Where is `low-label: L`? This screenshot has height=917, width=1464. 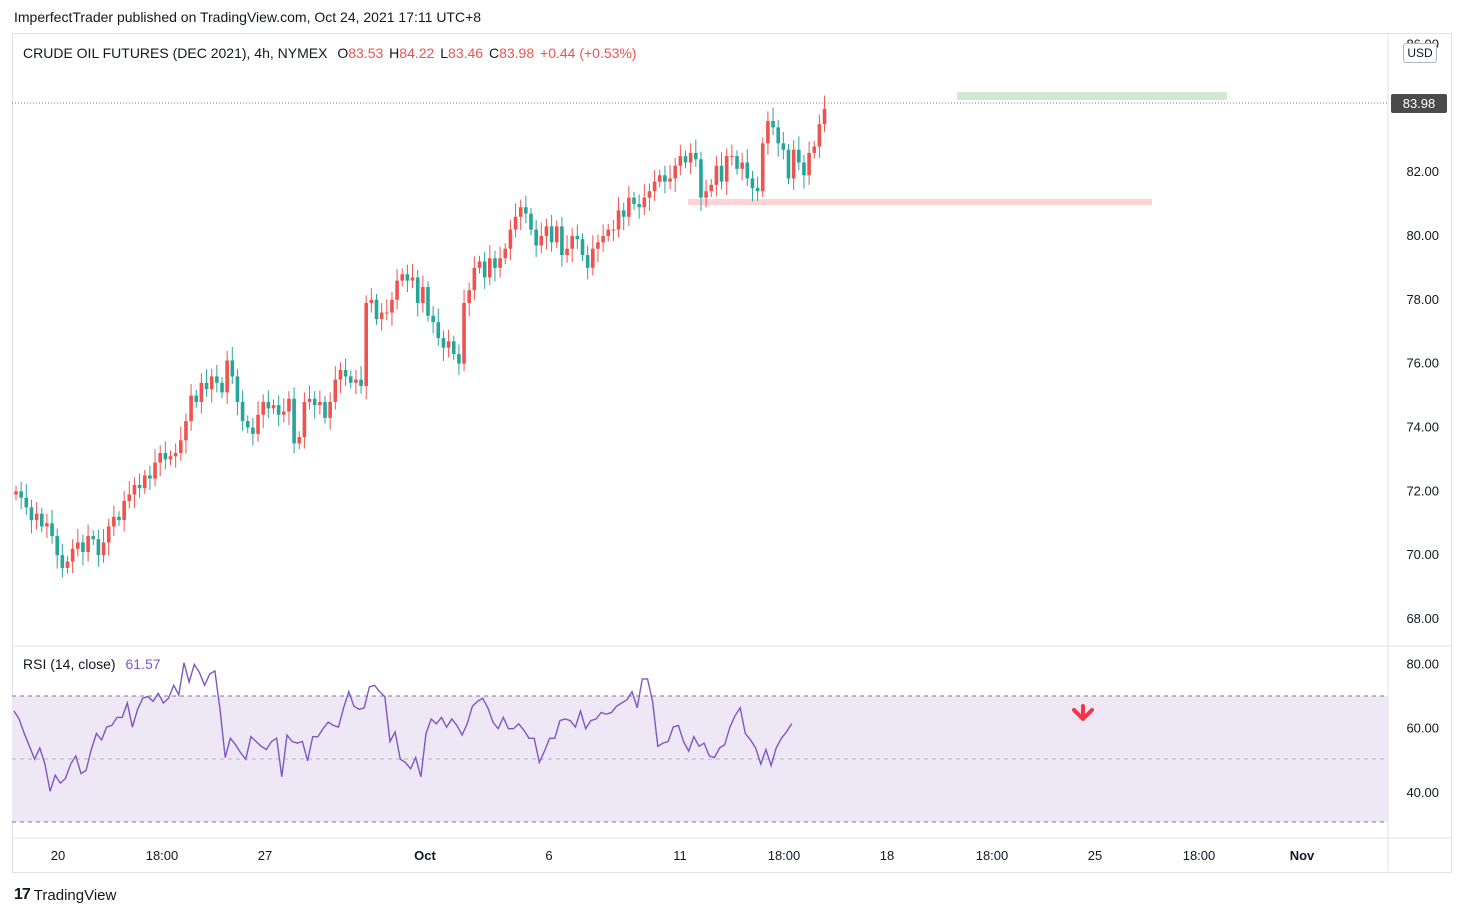
low-label: L is located at coordinates (444, 53).